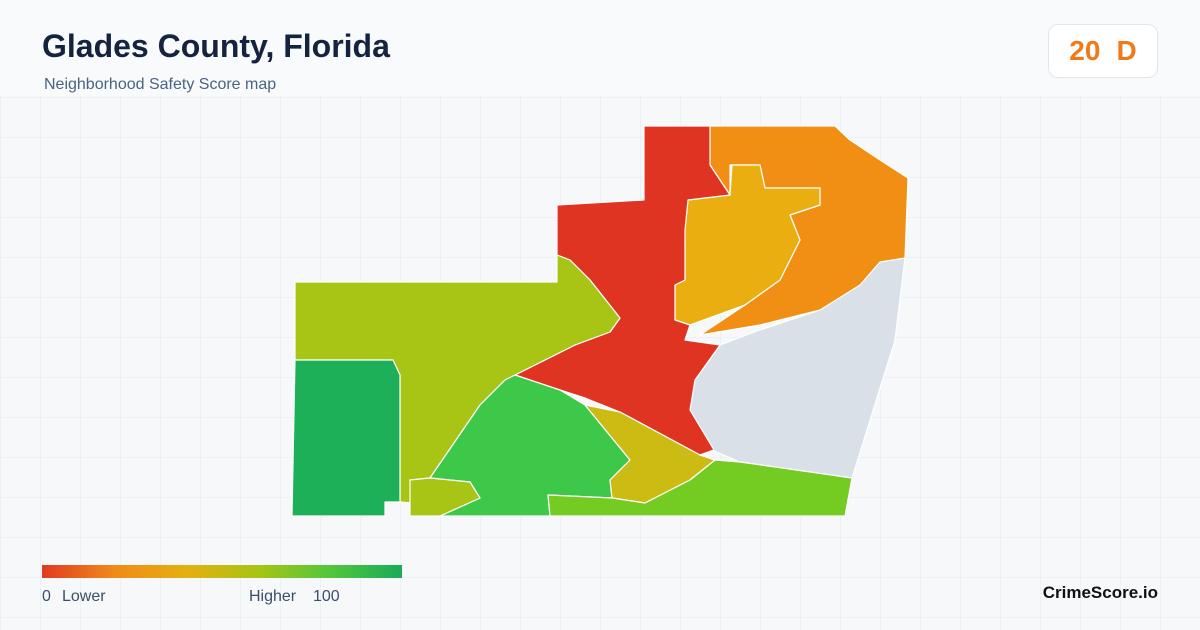  Describe the element at coordinates (84, 596) in the screenshot. I see `legend-min-label: Lower` at that location.